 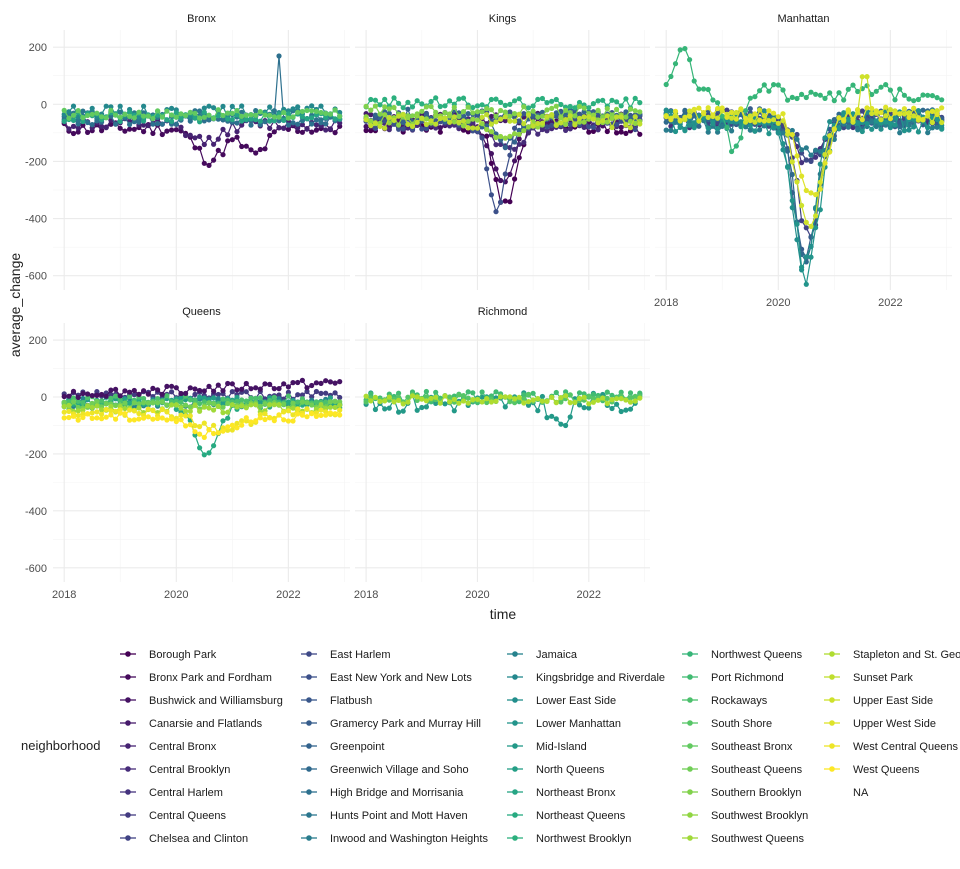 I want to click on series-northwest-queens, so click(x=804, y=100).